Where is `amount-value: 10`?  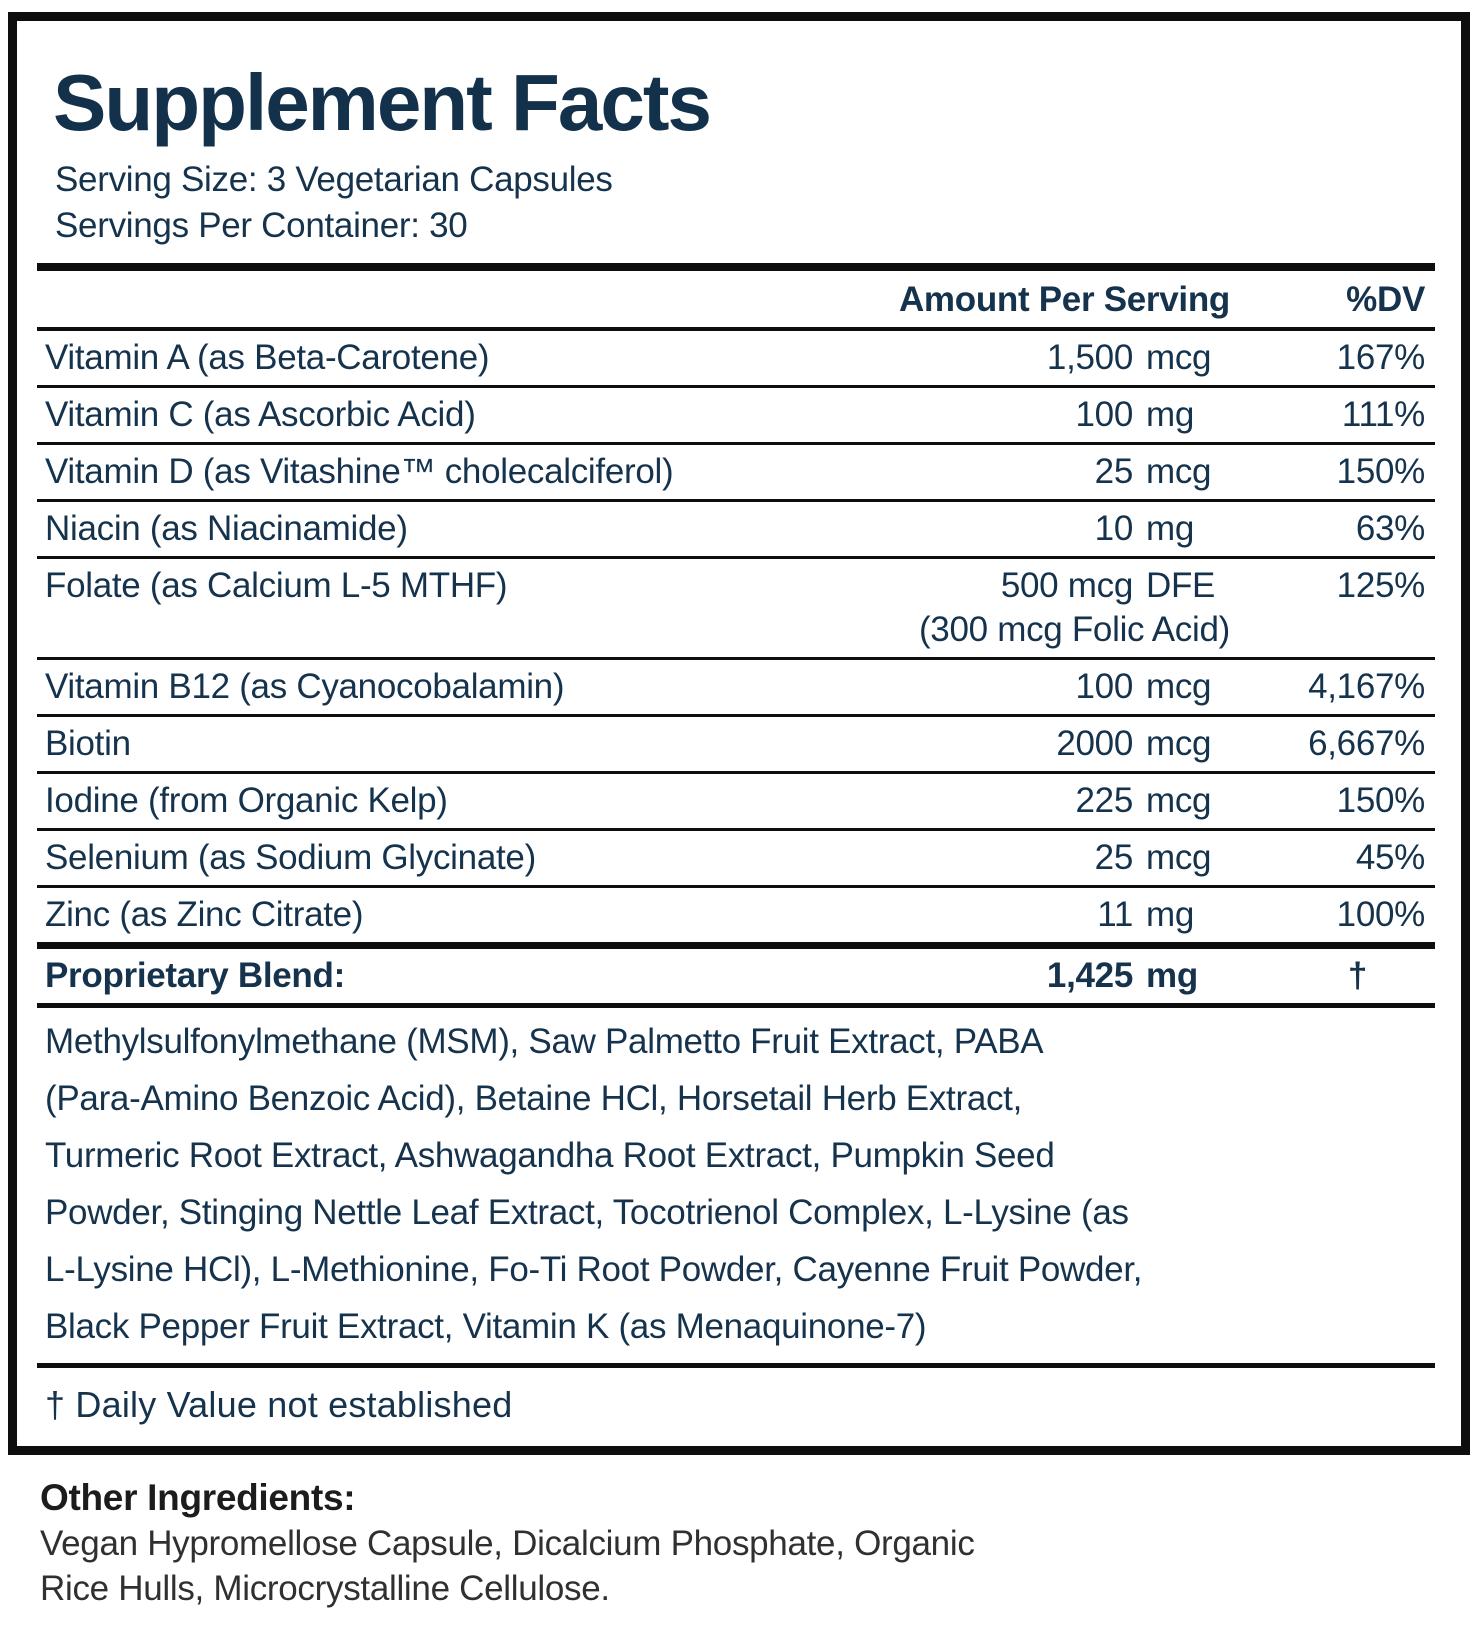
amount-value: 10 is located at coordinates (1114, 528).